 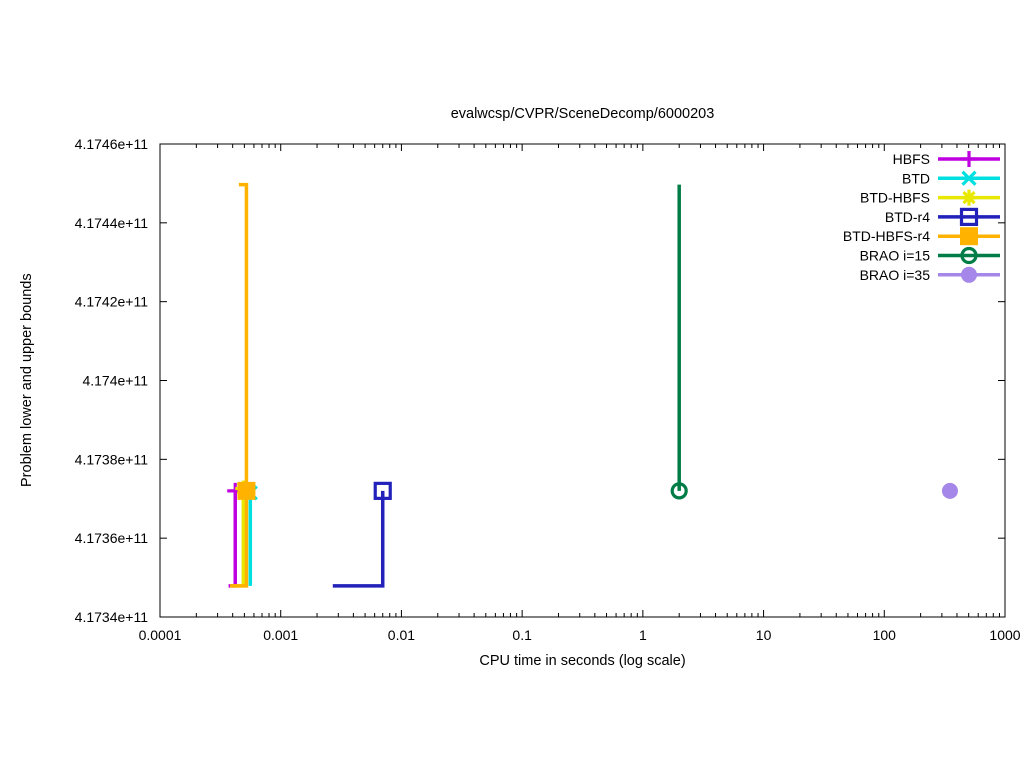 What do you see at coordinates (764, 635) in the screenshot?
I see `x-tick-label: 10` at bounding box center [764, 635].